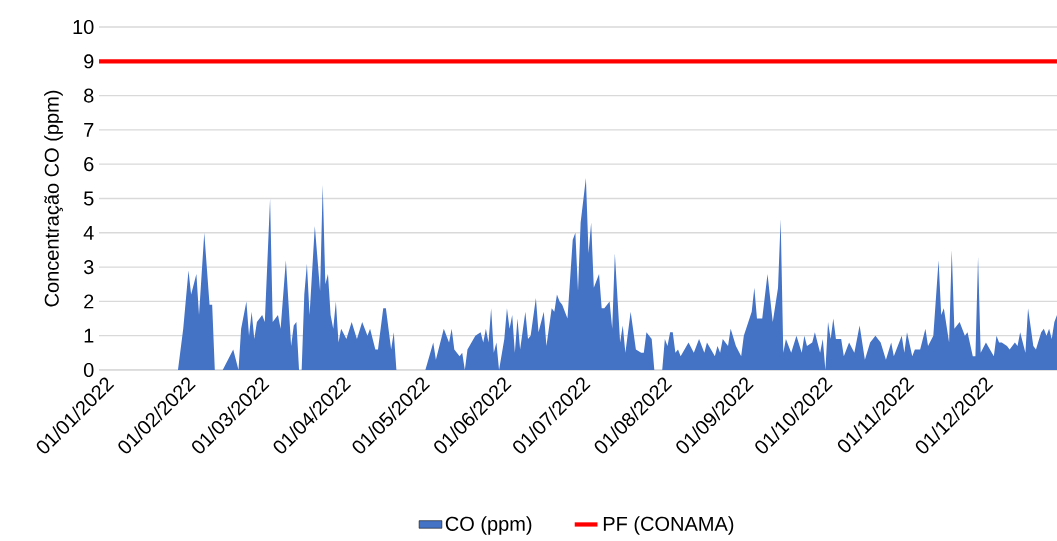  I want to click on legend-label: CO (ppm), so click(488, 525).